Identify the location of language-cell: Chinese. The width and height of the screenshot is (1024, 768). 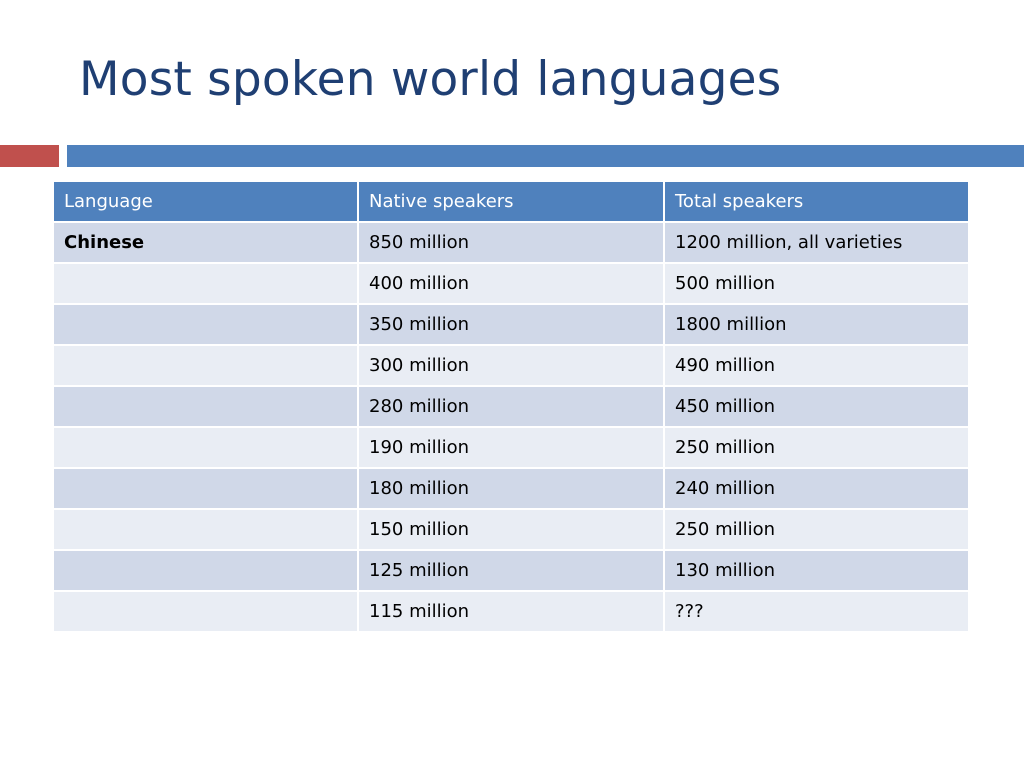
(205, 242).